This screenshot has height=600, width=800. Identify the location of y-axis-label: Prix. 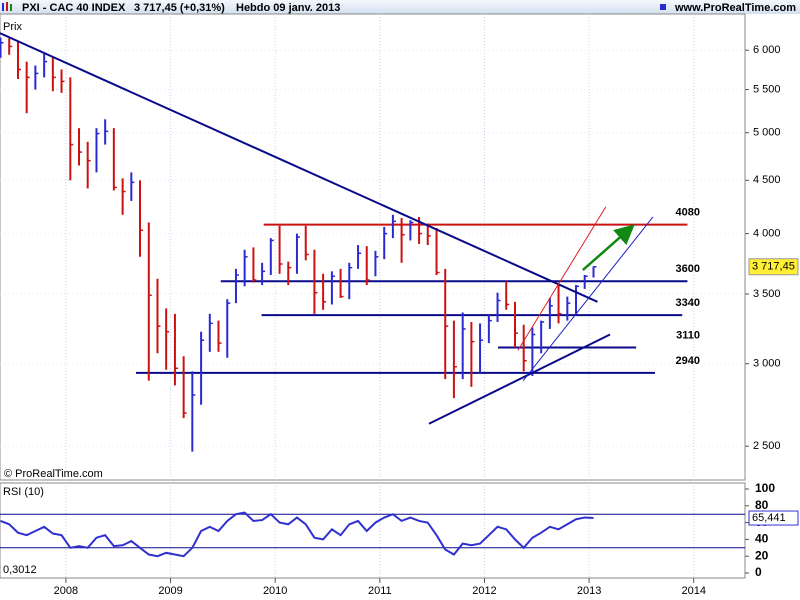
(12, 27).